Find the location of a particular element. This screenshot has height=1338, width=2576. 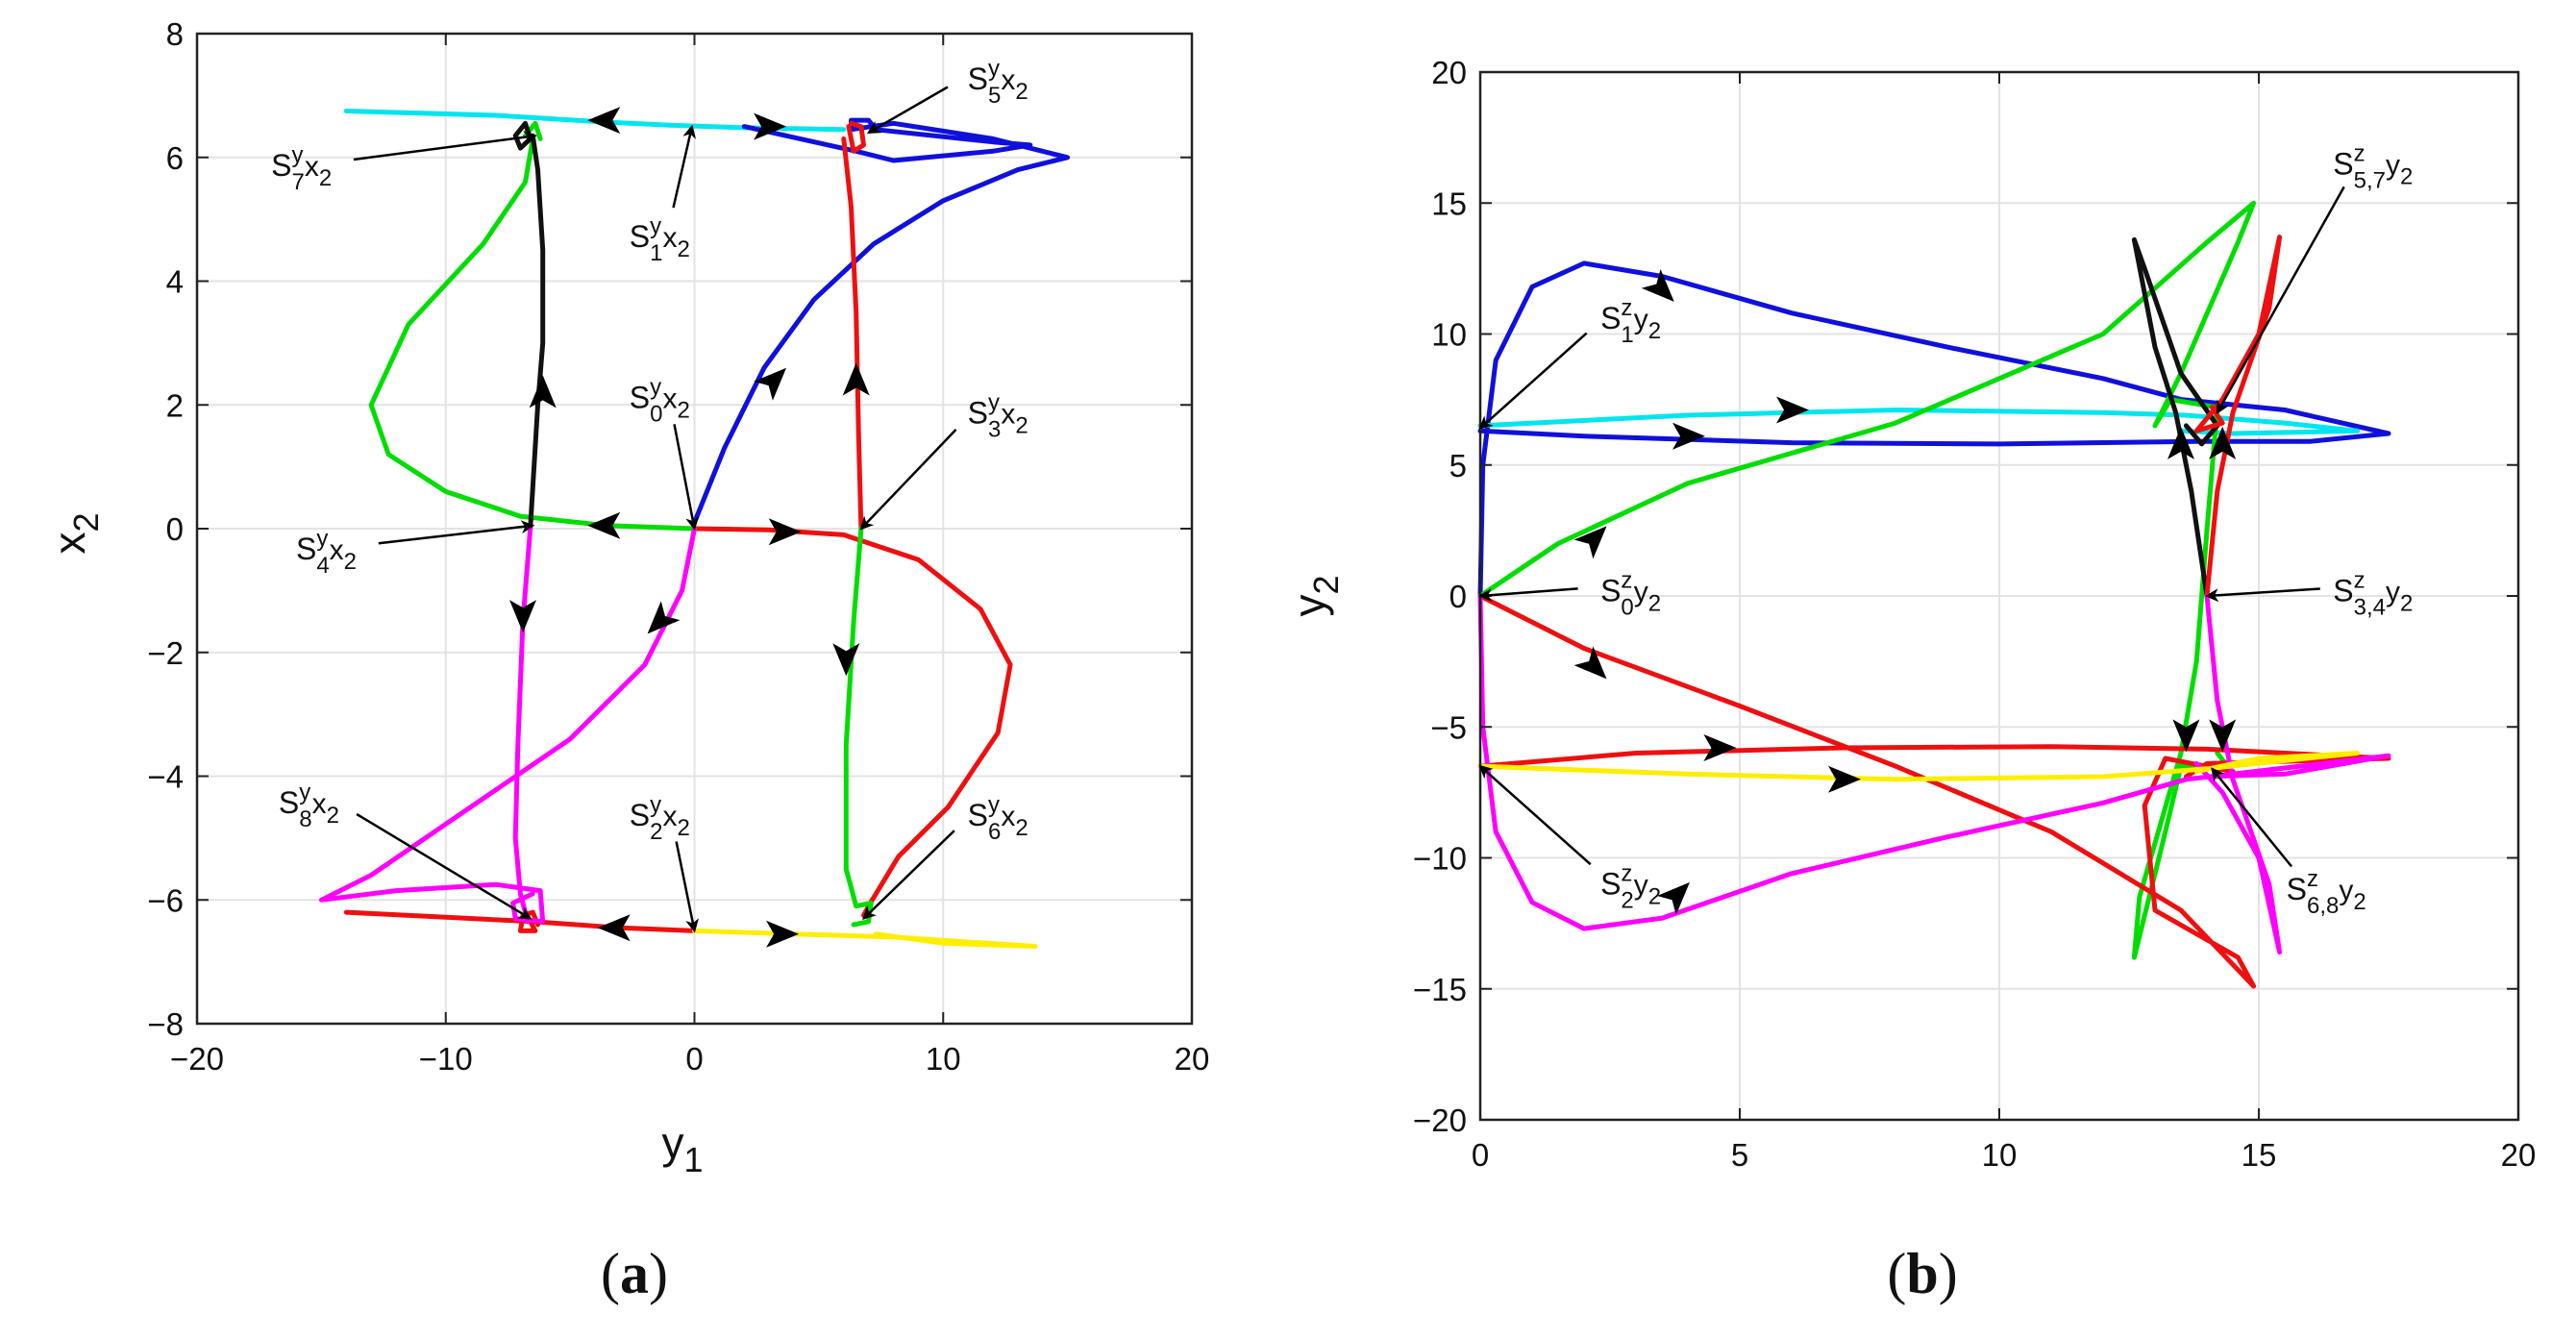

annotation-label: Sy 1x2 is located at coordinates (660, 239).